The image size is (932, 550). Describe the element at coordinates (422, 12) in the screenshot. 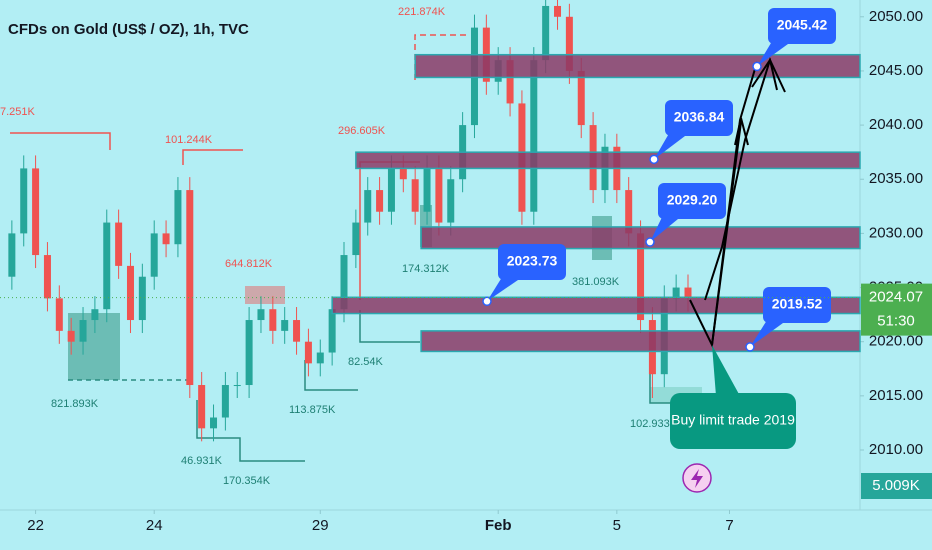

I see `volume-annotation: 221.874K` at that location.